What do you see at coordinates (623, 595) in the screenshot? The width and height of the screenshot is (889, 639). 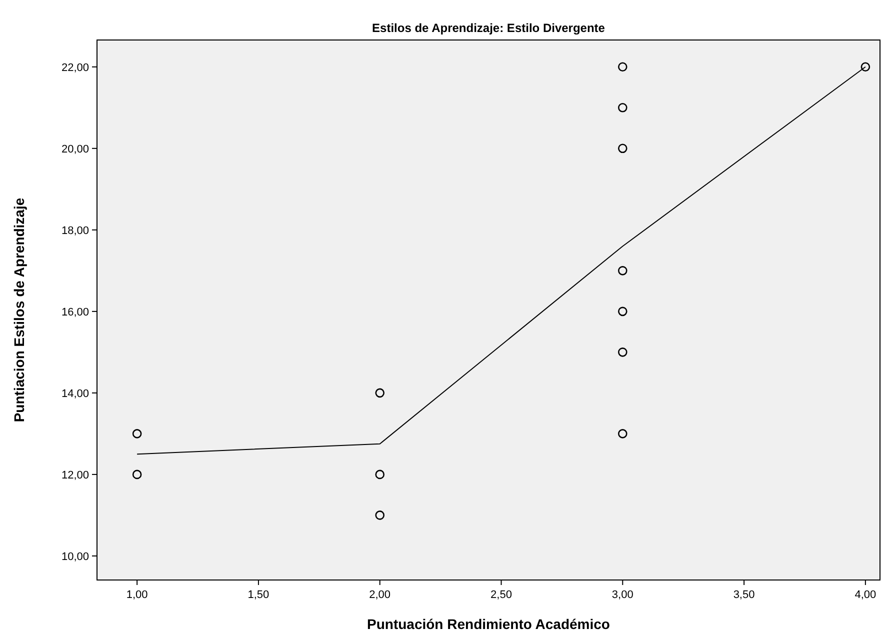 I see `x-tick-label: 3,00` at bounding box center [623, 595].